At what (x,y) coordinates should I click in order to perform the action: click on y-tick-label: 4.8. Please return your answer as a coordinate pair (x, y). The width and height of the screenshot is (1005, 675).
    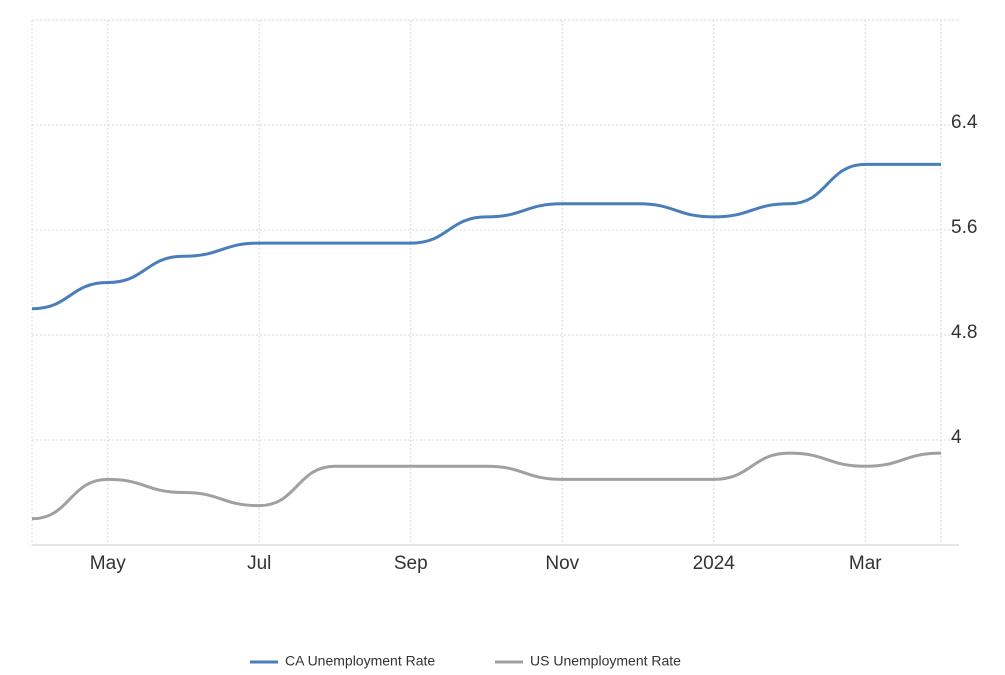
    Looking at the image, I should click on (964, 332).